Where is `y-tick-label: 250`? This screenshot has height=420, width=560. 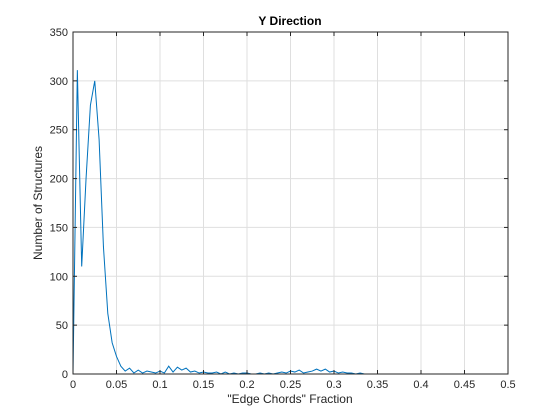 y-tick-label: 250 is located at coordinates (59, 131).